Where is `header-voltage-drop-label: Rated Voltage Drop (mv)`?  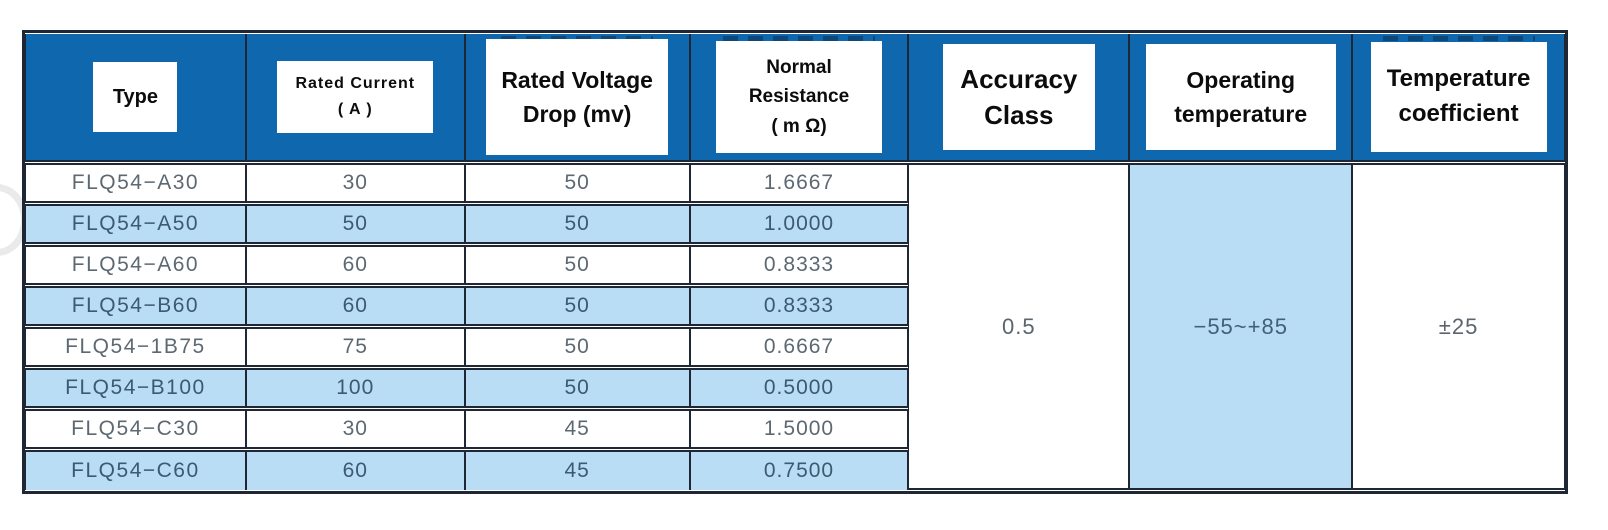 header-voltage-drop-label: Rated Voltage Drop (mv) is located at coordinates (577, 97).